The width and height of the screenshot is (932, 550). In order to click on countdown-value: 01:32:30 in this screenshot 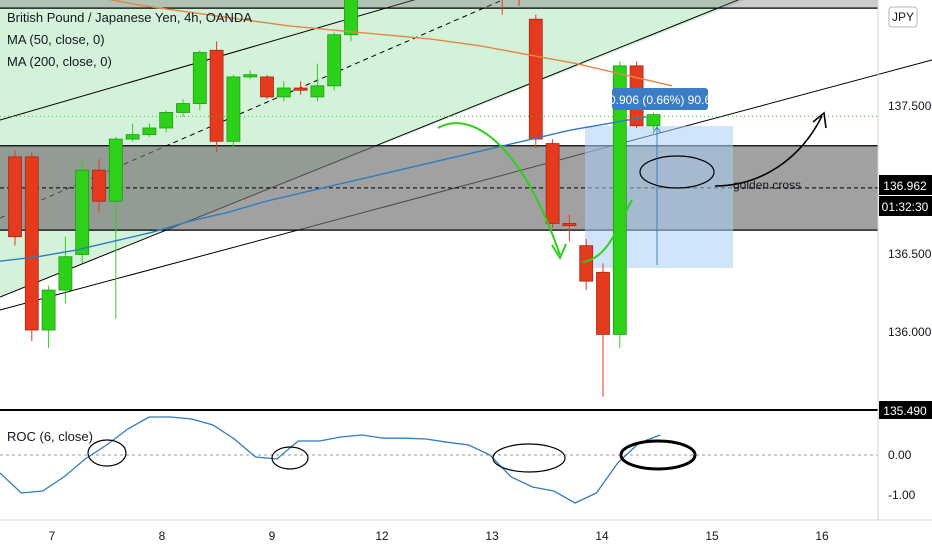, I will do `click(905, 207)`.